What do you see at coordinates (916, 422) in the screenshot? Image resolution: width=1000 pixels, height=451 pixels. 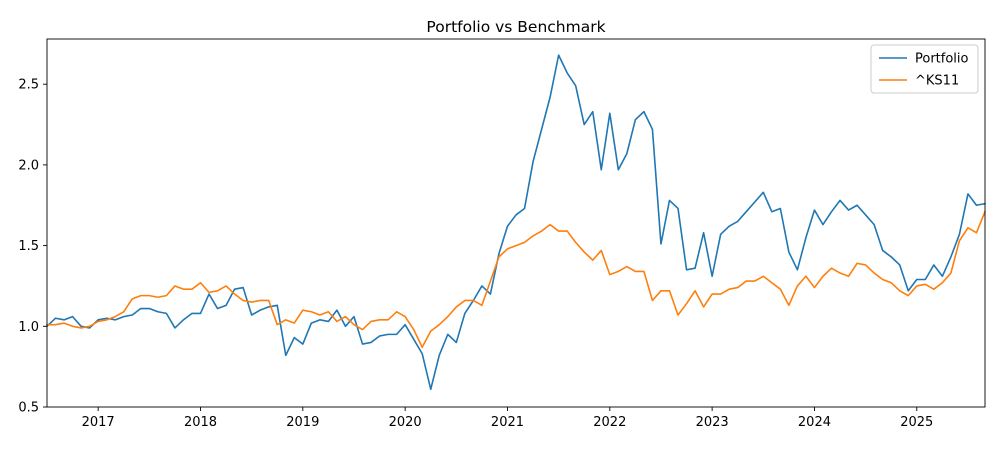 I see `x-tick-label: 2025` at bounding box center [916, 422].